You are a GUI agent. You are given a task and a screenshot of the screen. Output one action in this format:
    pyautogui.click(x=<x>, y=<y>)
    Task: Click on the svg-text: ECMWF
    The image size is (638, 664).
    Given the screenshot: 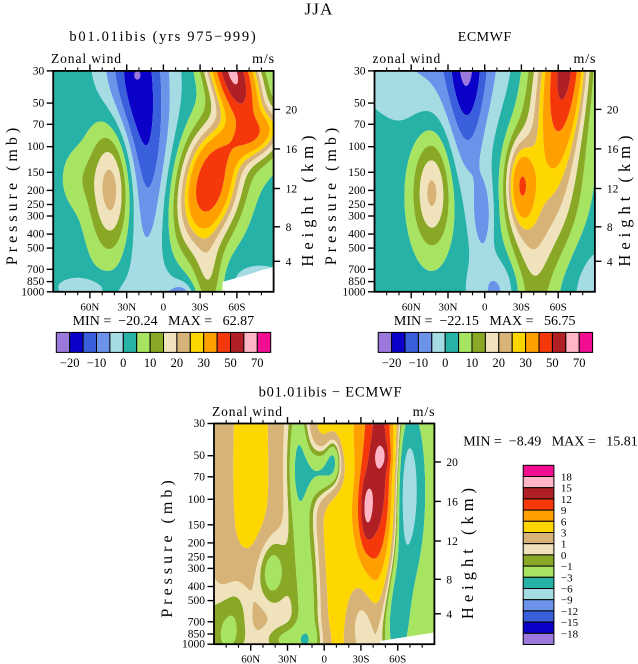 What is the action you would take?
    pyautogui.click(x=485, y=37)
    